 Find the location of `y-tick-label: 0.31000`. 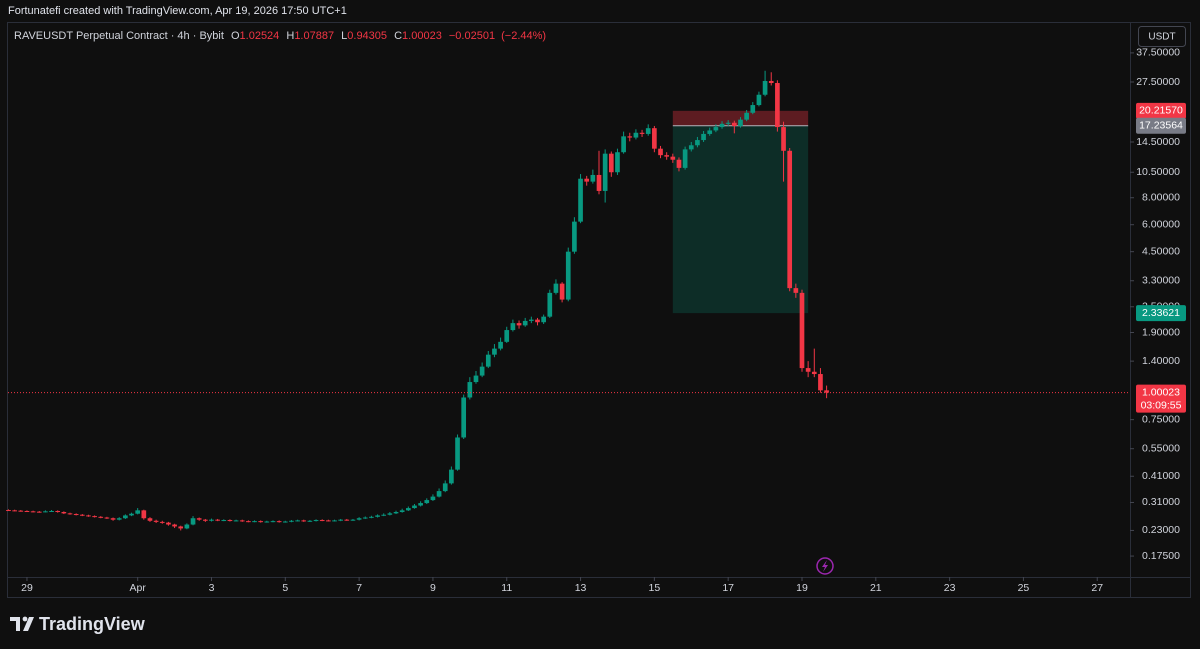

y-tick-label: 0.31000 is located at coordinates (1161, 502).